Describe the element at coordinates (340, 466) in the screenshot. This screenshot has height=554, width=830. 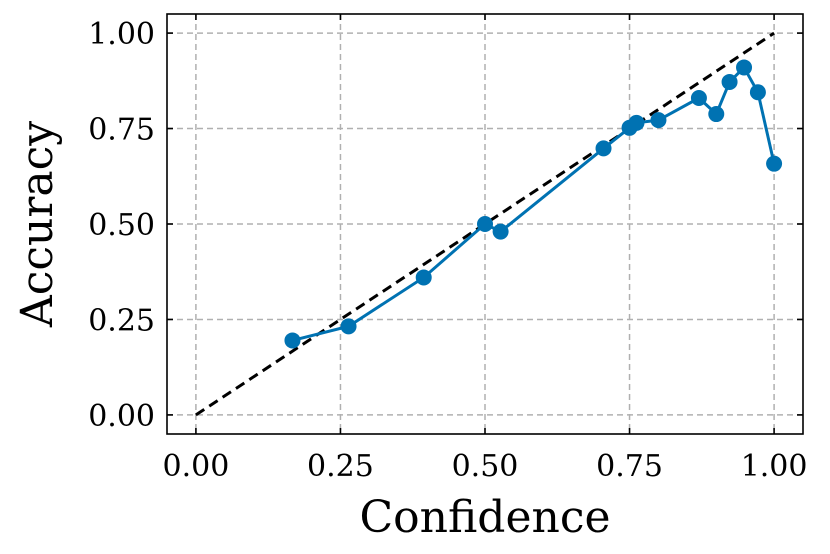
I see `x-tick-label: 0.25` at that location.